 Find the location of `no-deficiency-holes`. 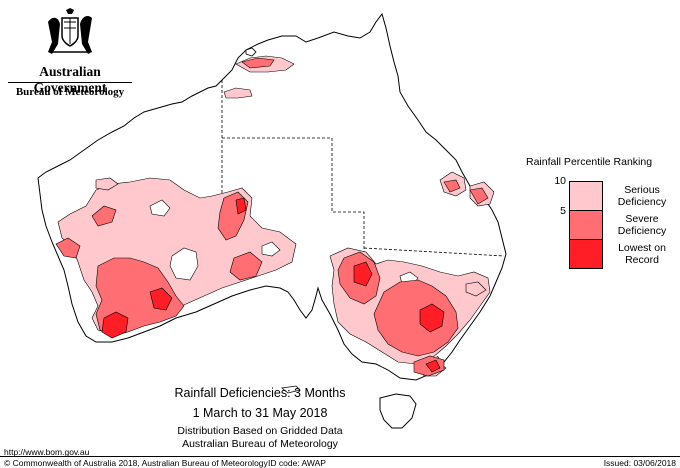

no-deficiency-holes is located at coordinates (284, 243).